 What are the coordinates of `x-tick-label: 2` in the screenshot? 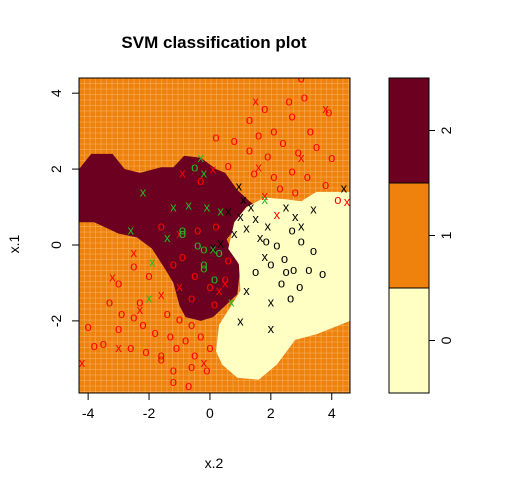 It's located at (271, 413).